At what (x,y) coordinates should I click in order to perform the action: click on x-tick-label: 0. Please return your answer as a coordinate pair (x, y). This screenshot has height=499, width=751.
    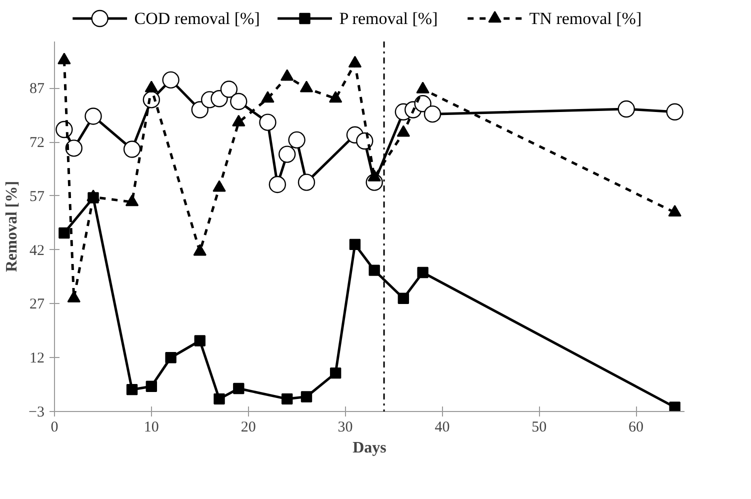
    Looking at the image, I should click on (54, 428).